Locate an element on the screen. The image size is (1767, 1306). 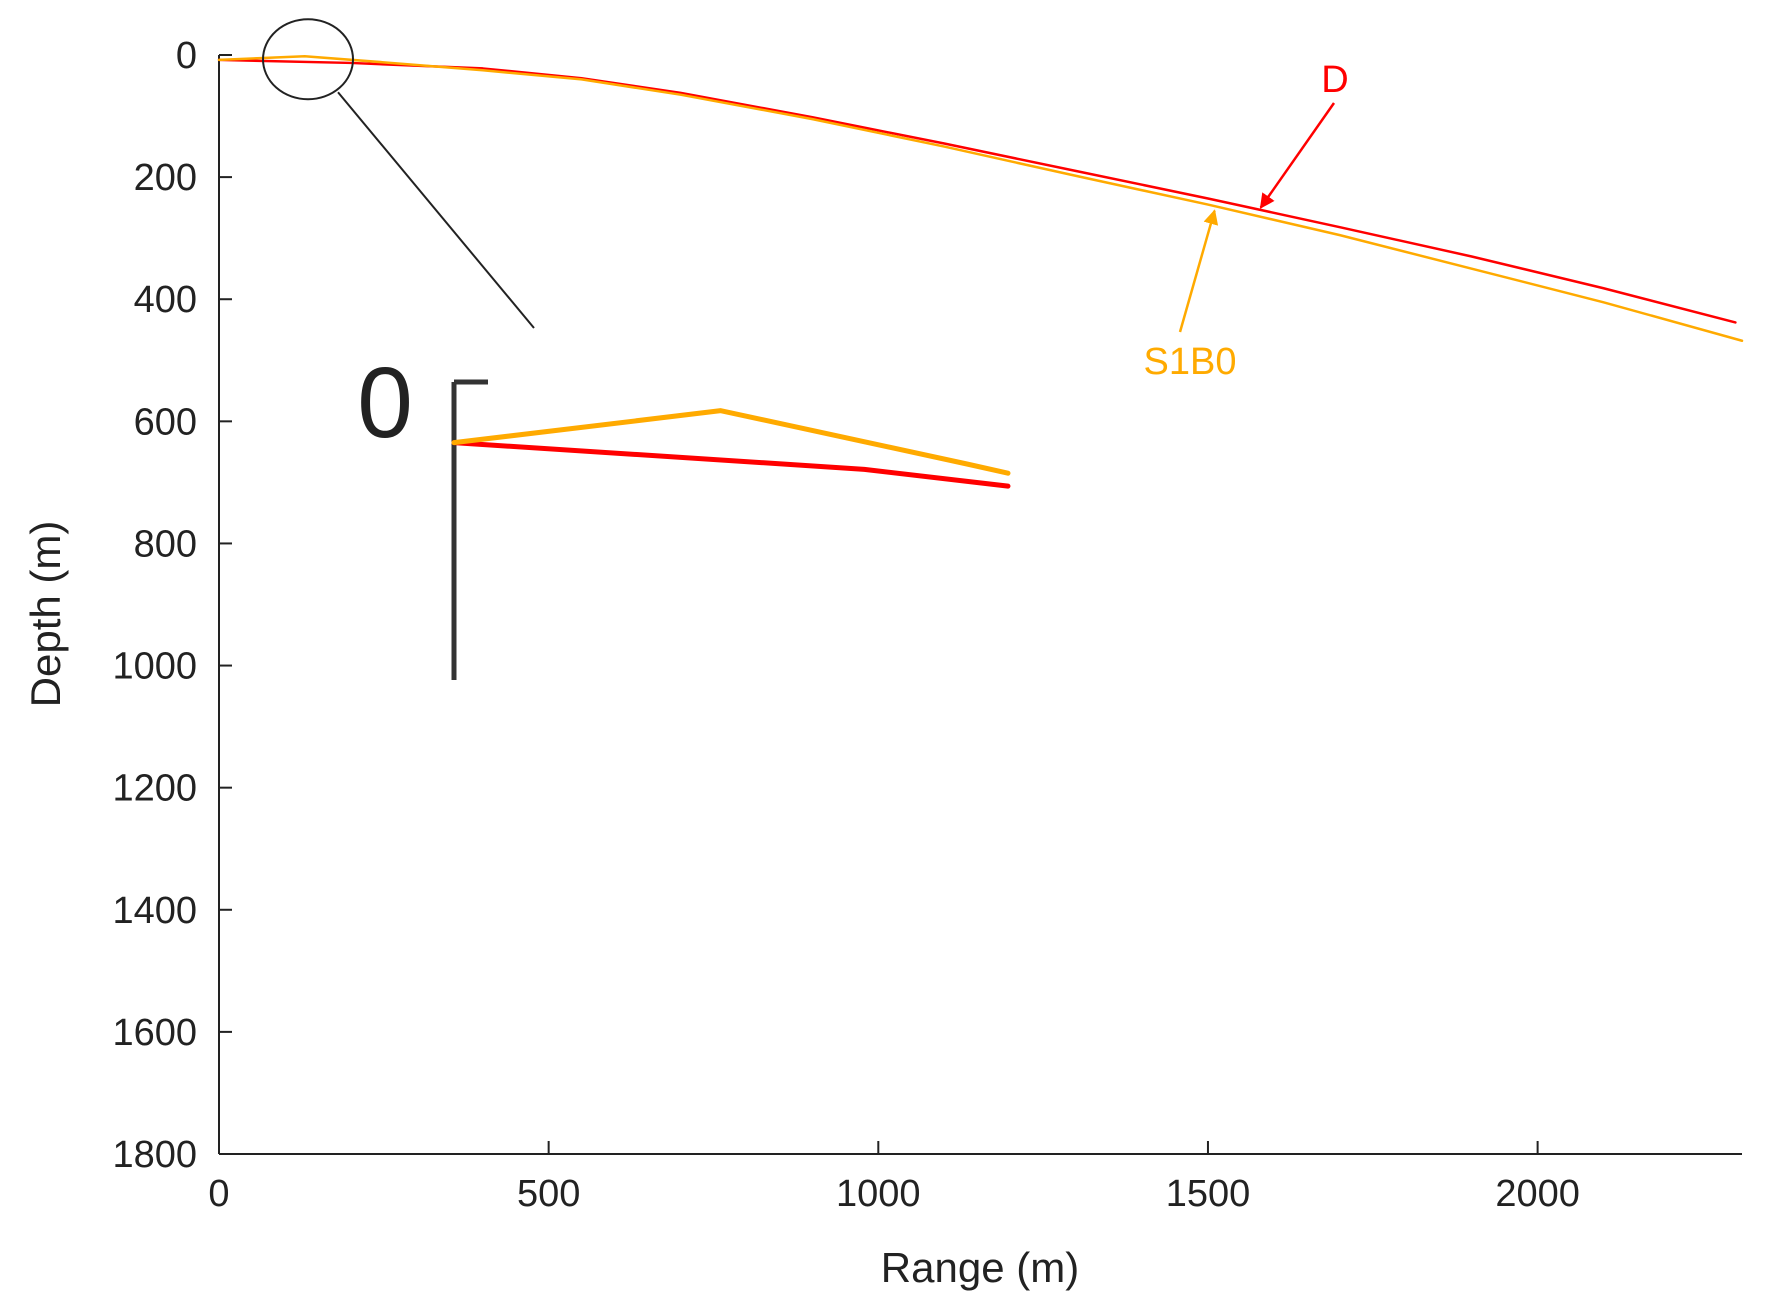
y-tick-label: 600 is located at coordinates (165, 422).